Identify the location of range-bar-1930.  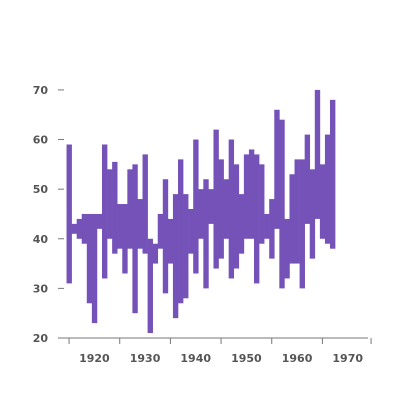
(145, 204).